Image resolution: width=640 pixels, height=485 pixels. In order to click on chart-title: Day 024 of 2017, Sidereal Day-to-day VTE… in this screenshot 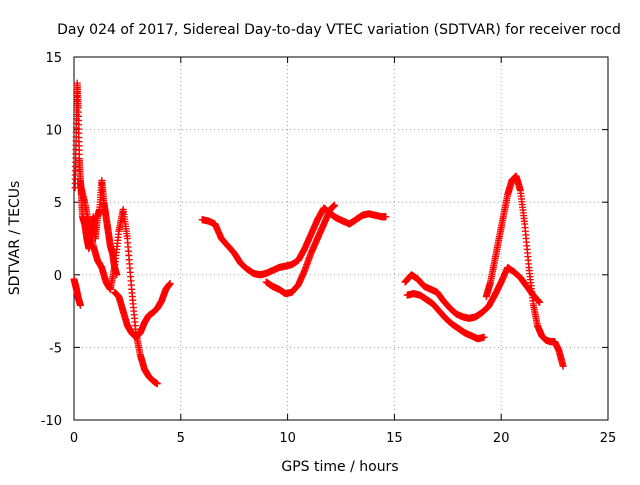, I will do `click(339, 30)`.